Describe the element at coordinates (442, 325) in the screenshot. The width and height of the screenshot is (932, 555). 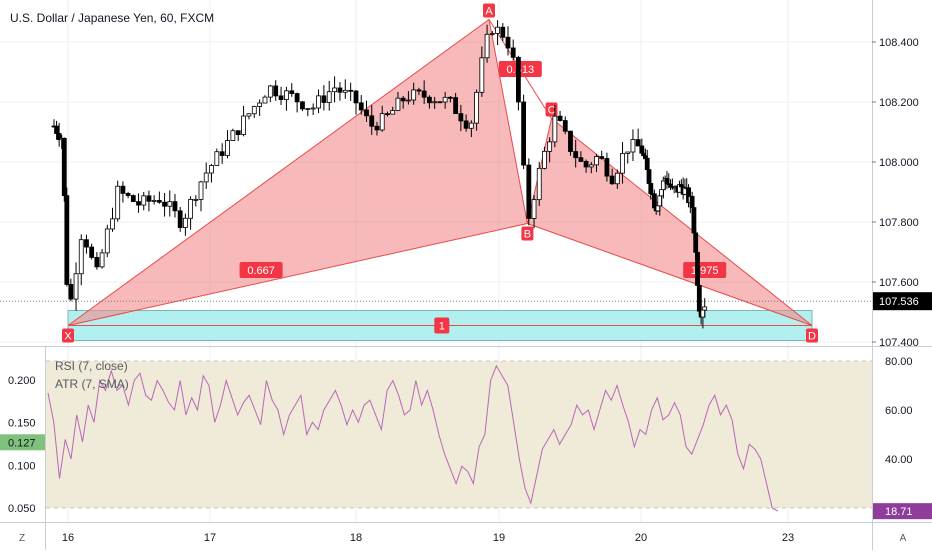
I see `ratio-label-bg` at that location.